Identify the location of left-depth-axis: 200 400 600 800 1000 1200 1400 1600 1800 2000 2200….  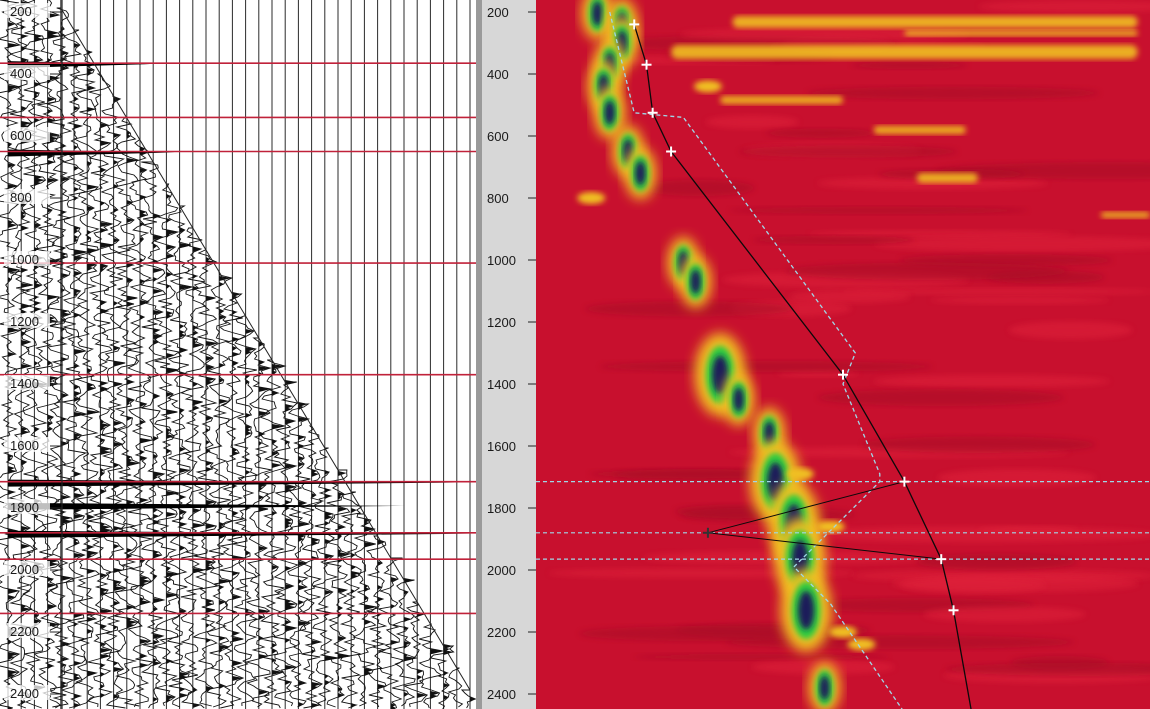
(33, 354).